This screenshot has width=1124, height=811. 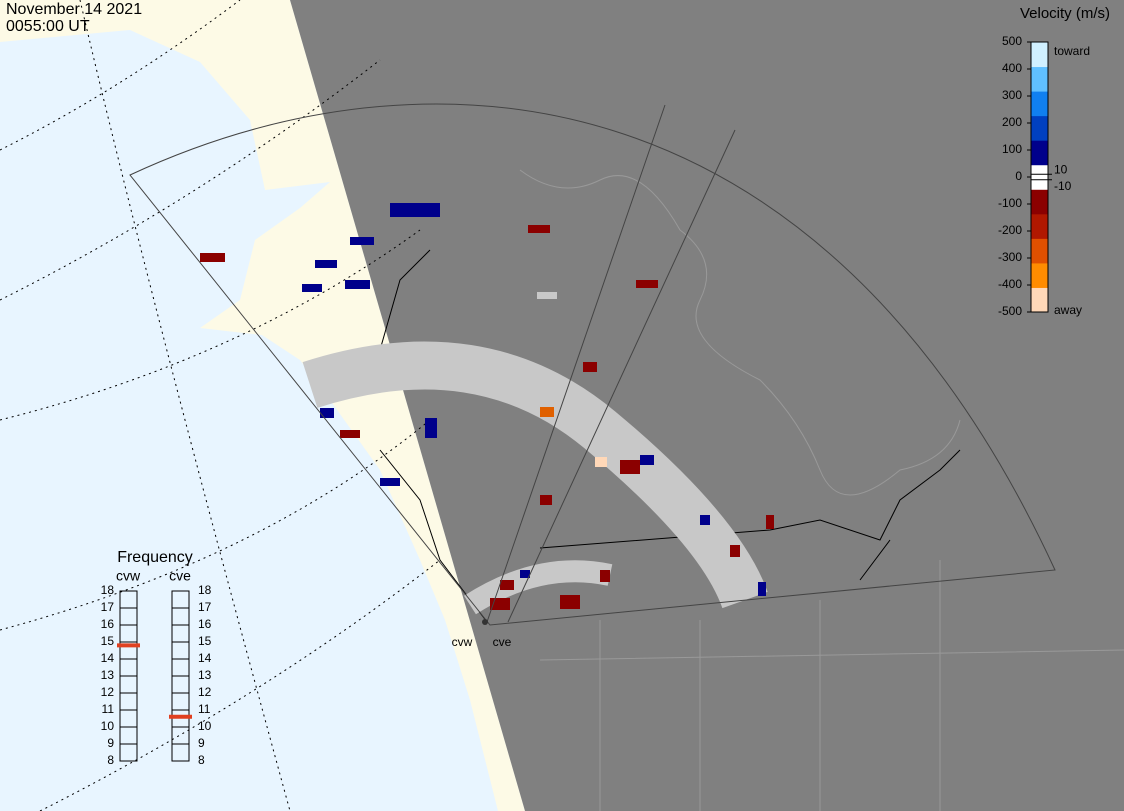 I want to click on colorbar-tick-label: 100, so click(x=1012, y=149).